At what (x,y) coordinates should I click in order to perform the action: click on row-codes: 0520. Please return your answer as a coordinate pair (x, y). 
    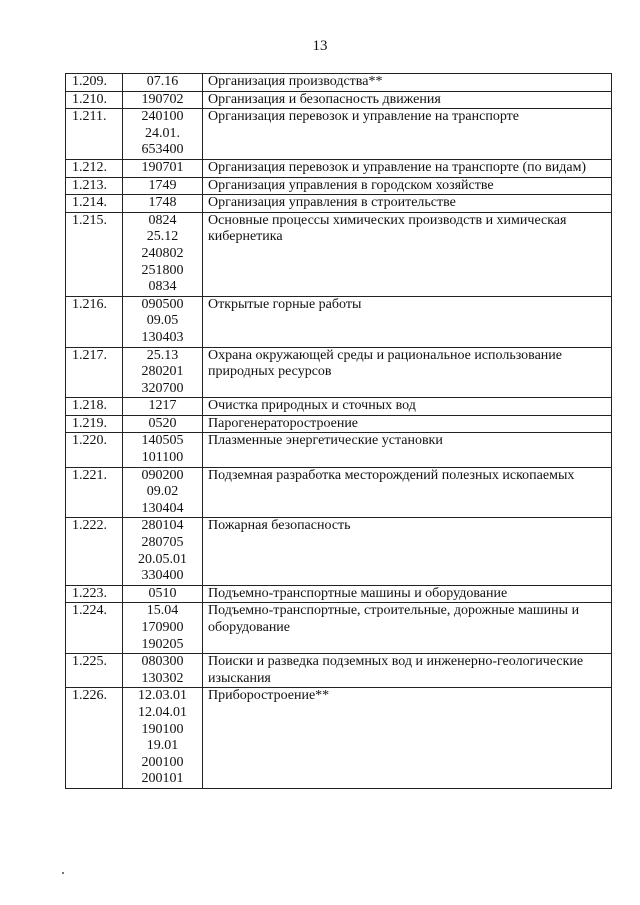
    Looking at the image, I should click on (162, 424).